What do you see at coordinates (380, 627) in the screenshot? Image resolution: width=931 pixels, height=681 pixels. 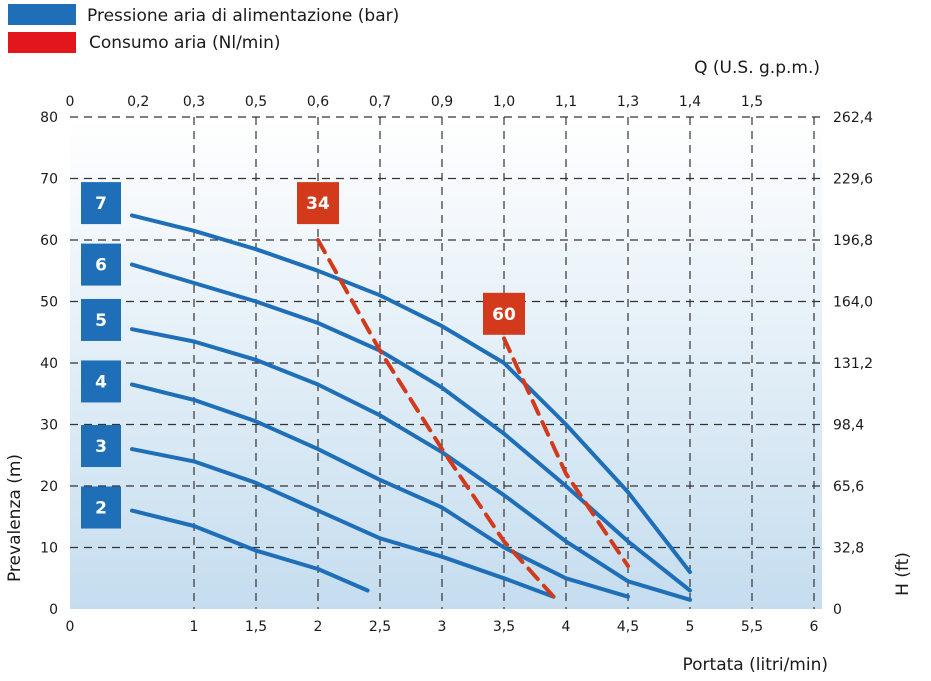 I see `x-tick-label: 2,5` at bounding box center [380, 627].